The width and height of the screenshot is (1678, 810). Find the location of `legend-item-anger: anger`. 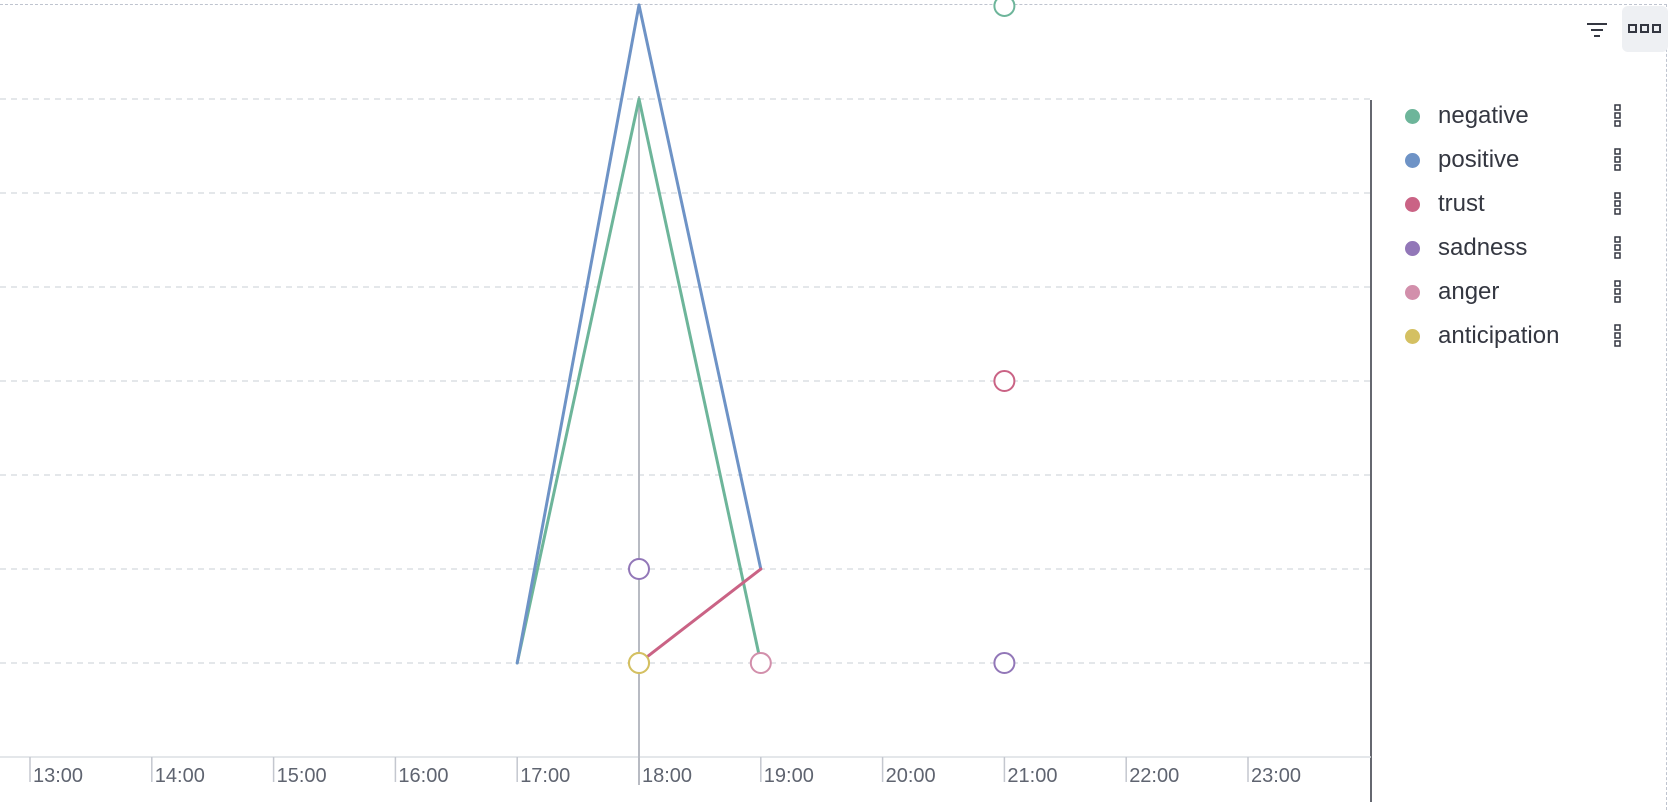

legend-item-anger: anger is located at coordinates (1520, 292).